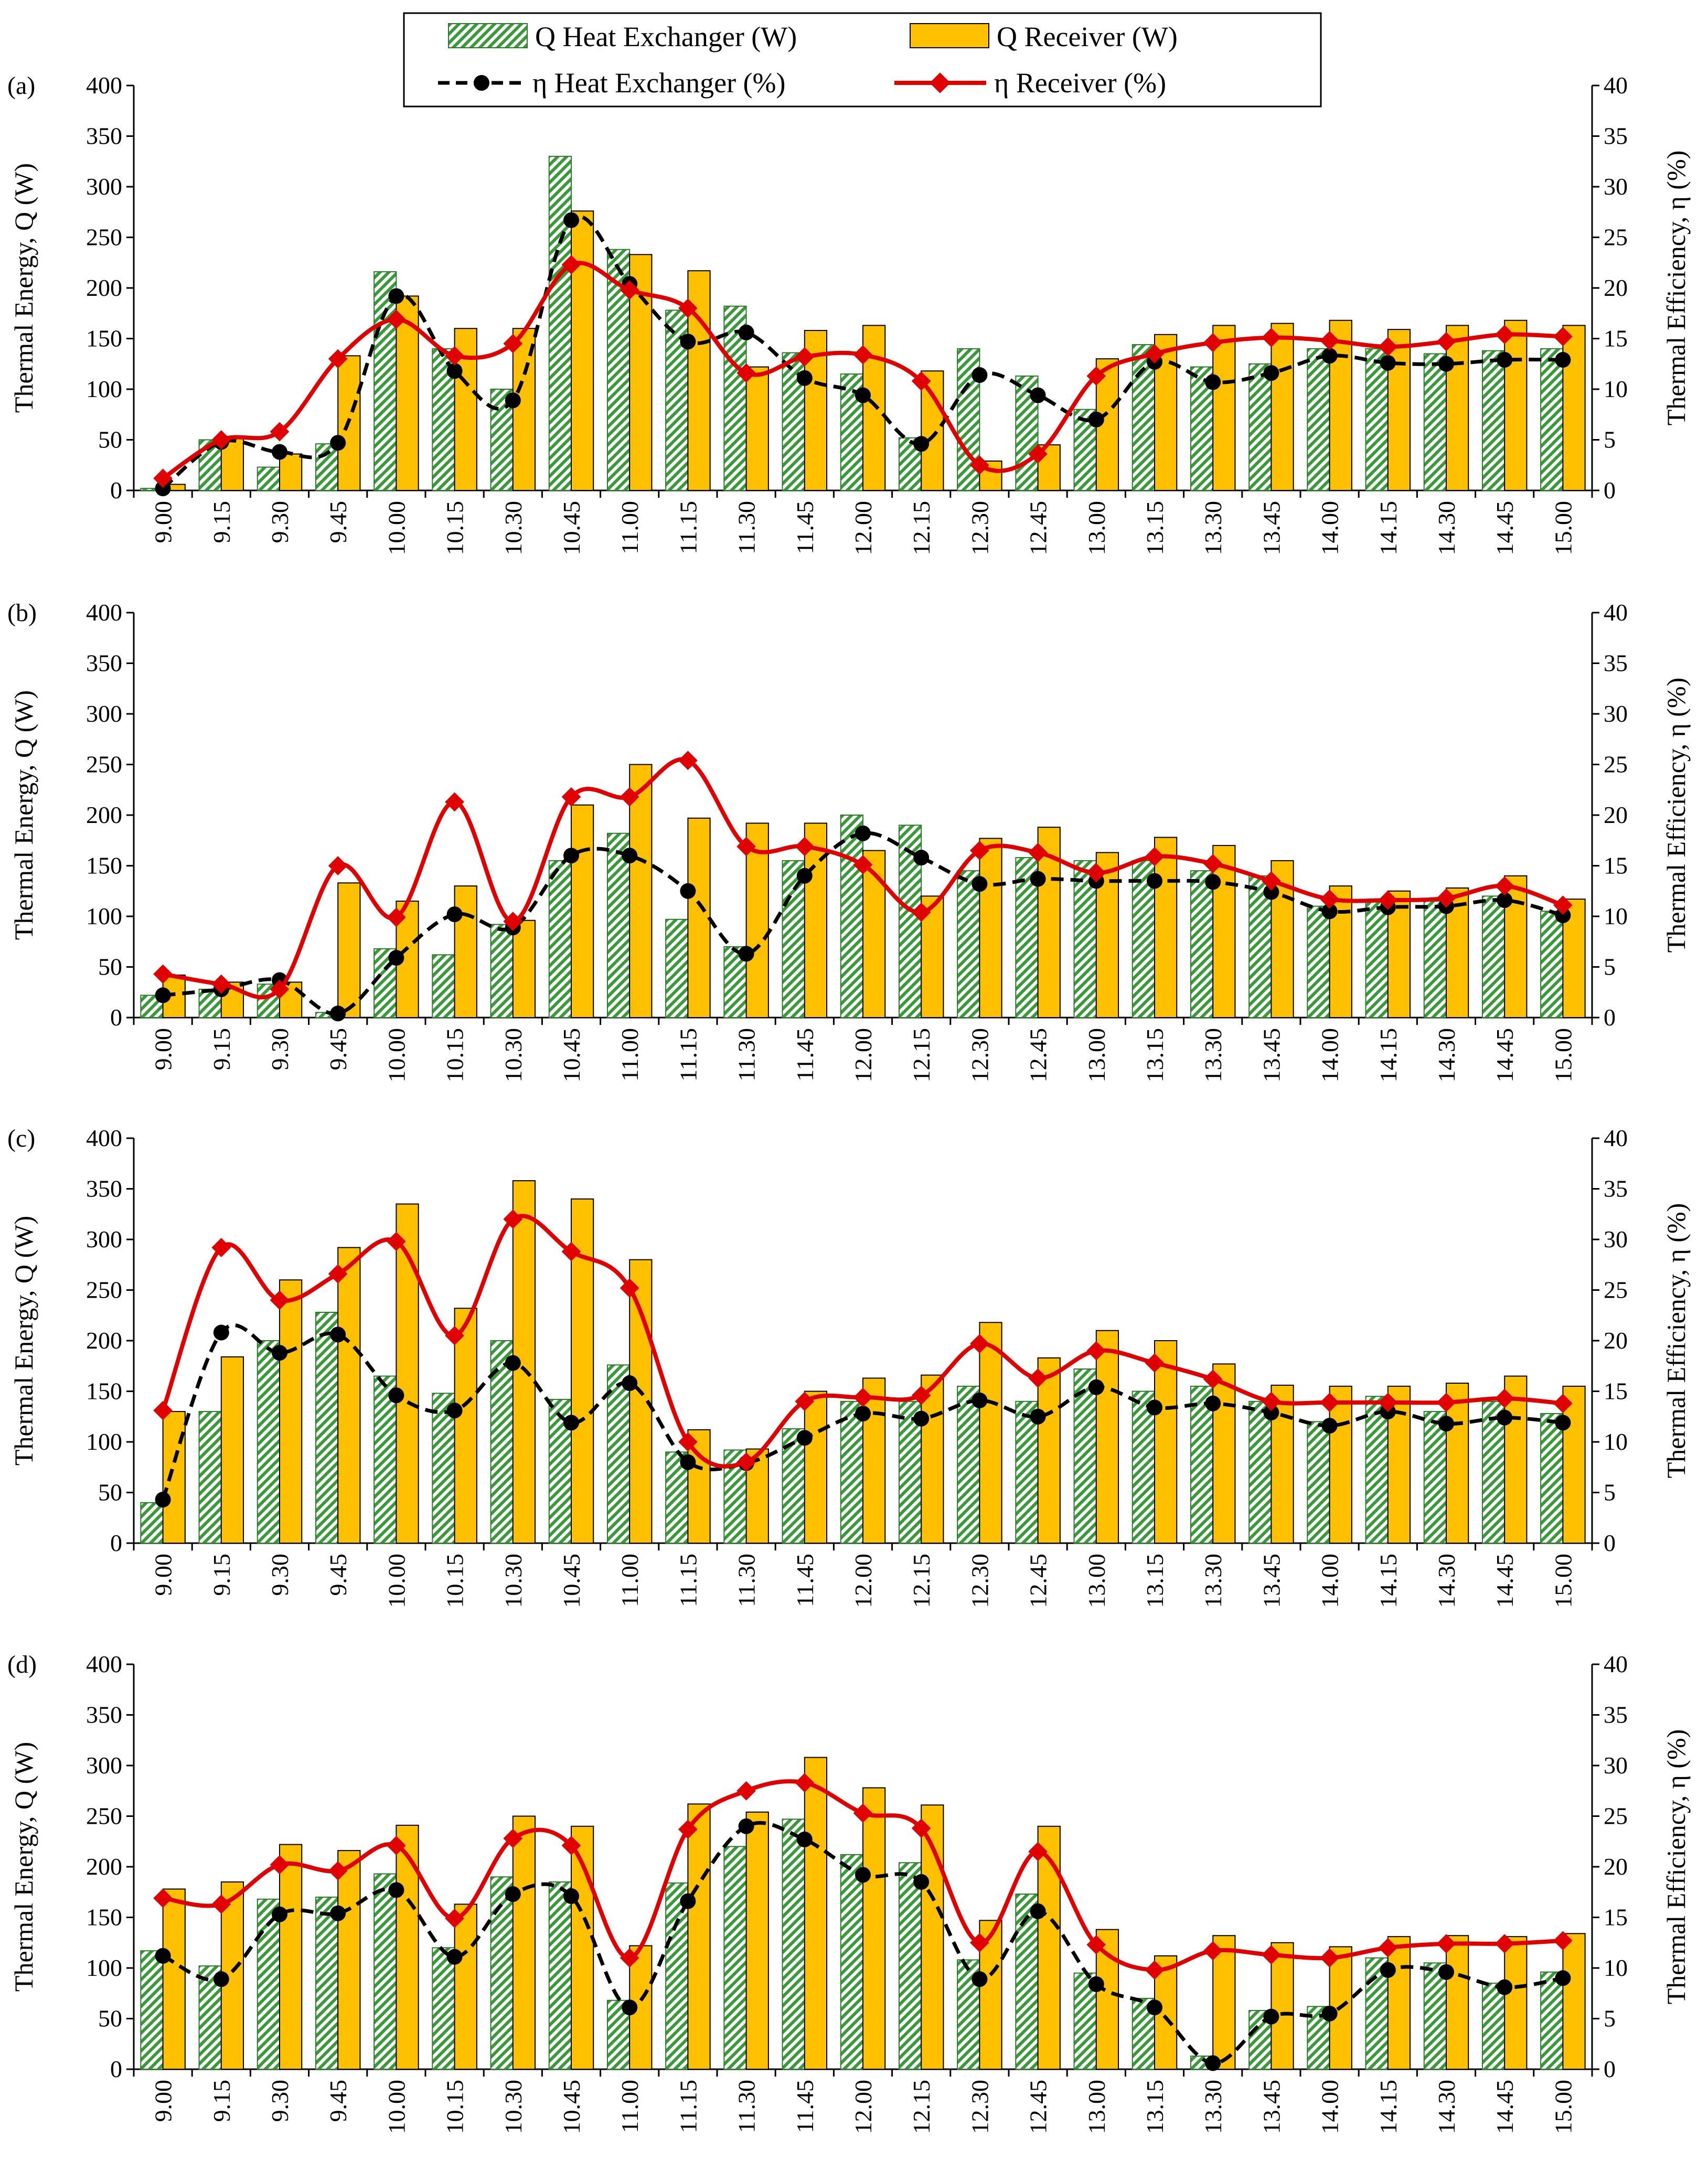  I want to click on right-axis-tick-label: 20, so click(1616, 288).